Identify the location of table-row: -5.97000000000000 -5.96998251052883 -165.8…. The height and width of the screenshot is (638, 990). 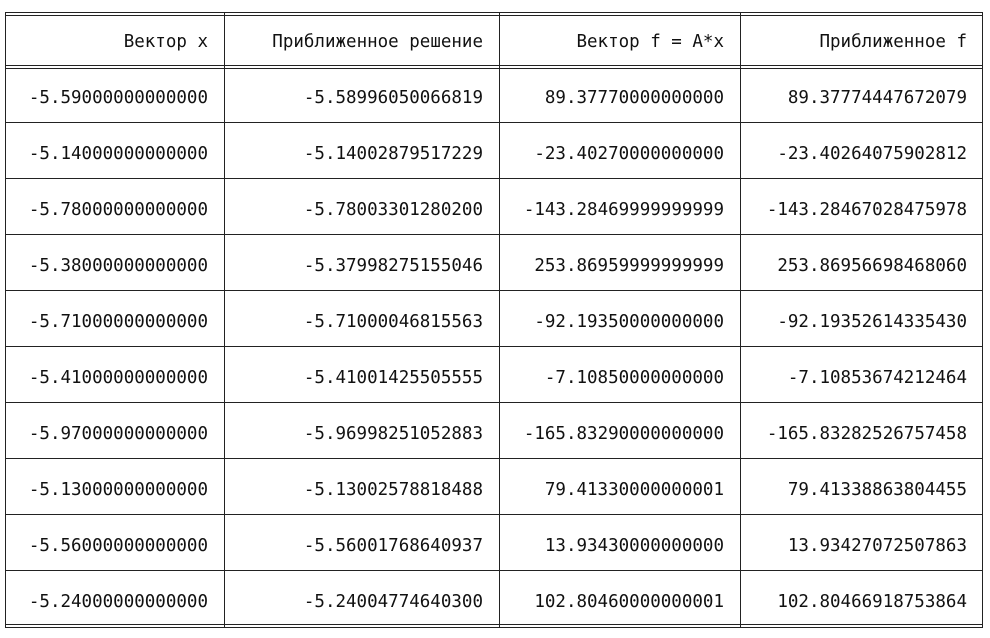
(494, 434).